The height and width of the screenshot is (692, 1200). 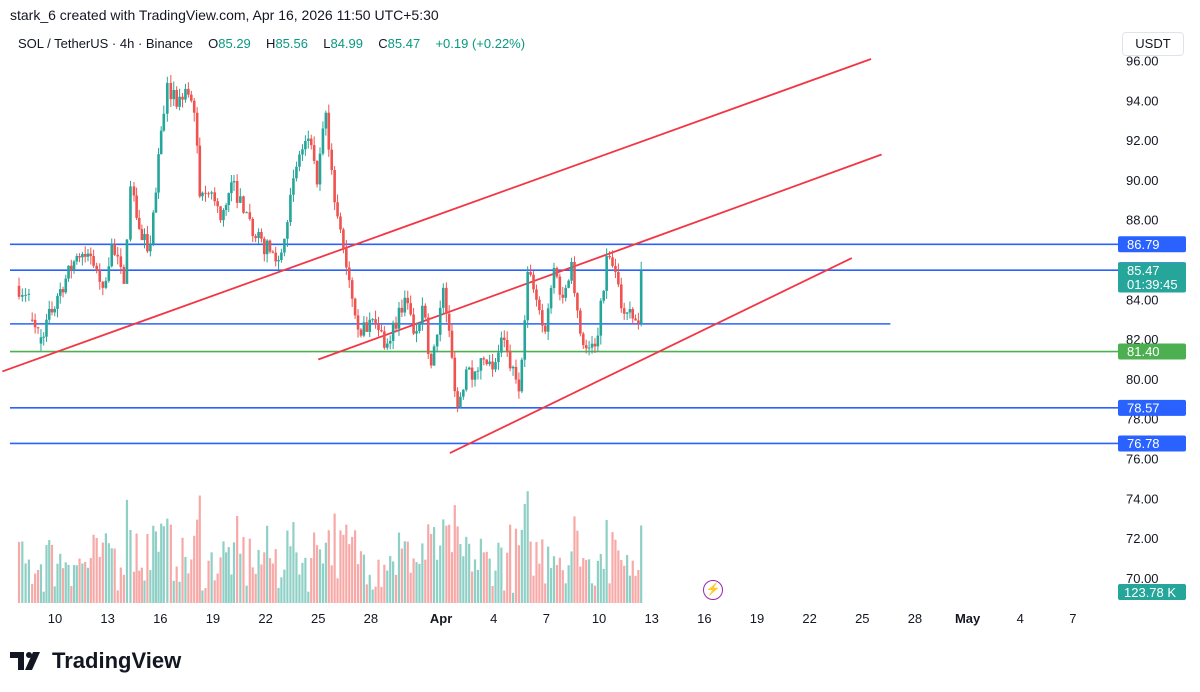 I want to click on time-tick-label: 7, so click(x=1072, y=618).